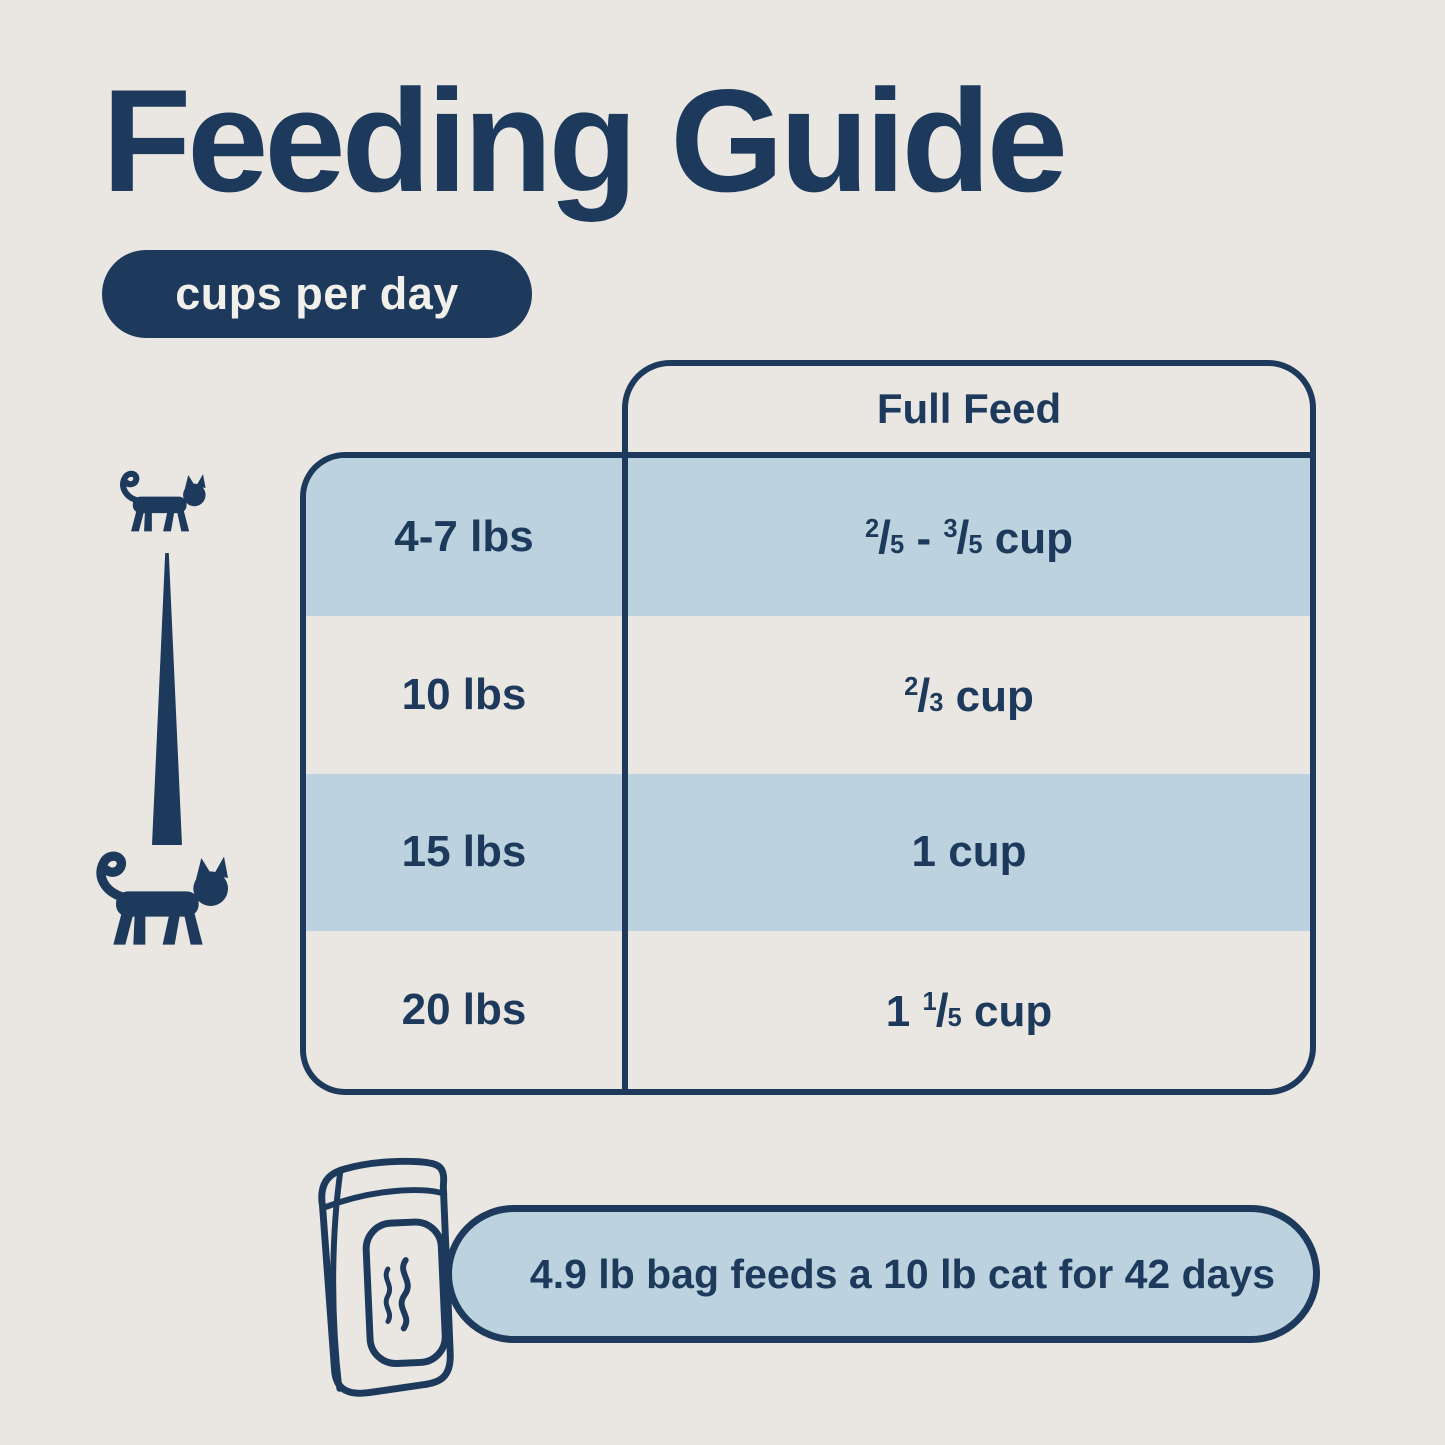  I want to click on weight-label: 10 lbs, so click(464, 694).